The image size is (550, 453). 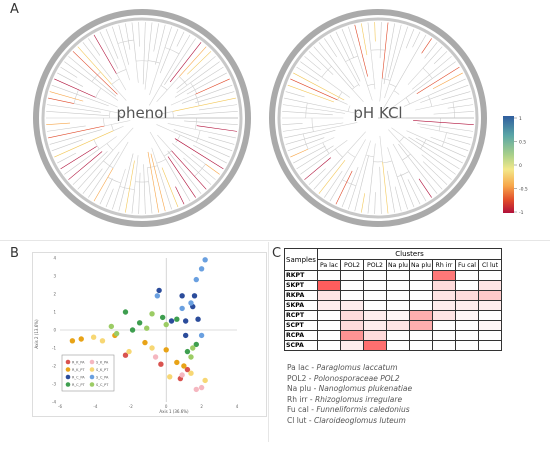 What do you see at coordinates (467, 265) in the screenshot?
I see `cluster-column-header: Fu cal` at bounding box center [467, 265].